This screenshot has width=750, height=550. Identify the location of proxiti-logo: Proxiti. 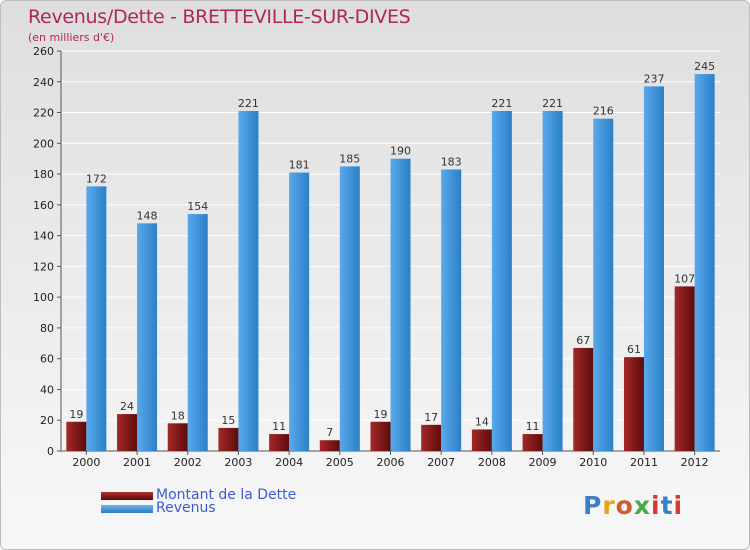
(633, 505).